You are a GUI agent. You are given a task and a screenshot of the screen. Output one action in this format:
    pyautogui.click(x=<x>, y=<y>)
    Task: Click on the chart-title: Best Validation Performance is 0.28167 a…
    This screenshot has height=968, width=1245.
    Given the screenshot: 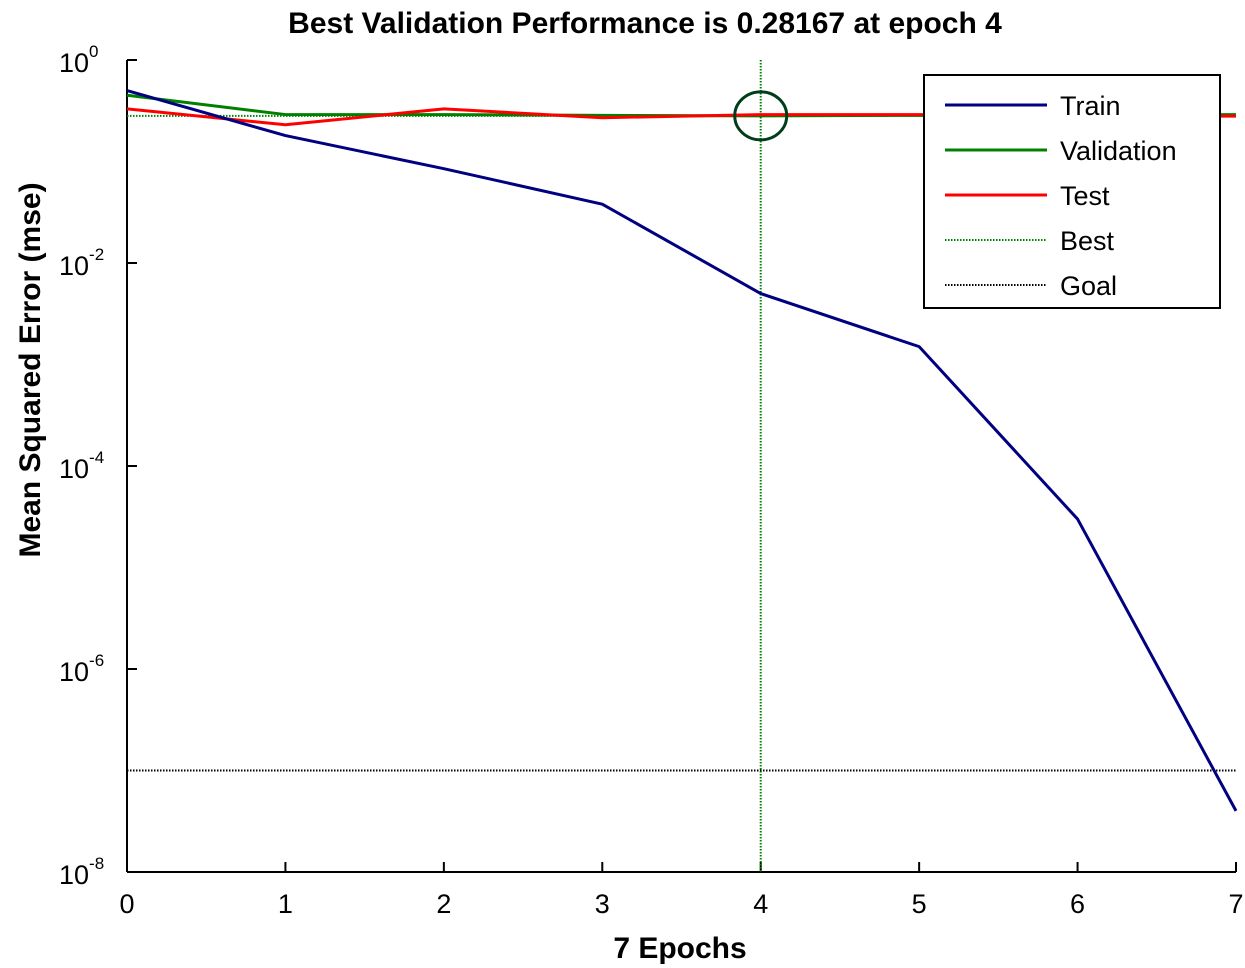 What is the action you would take?
    pyautogui.click(x=645, y=23)
    